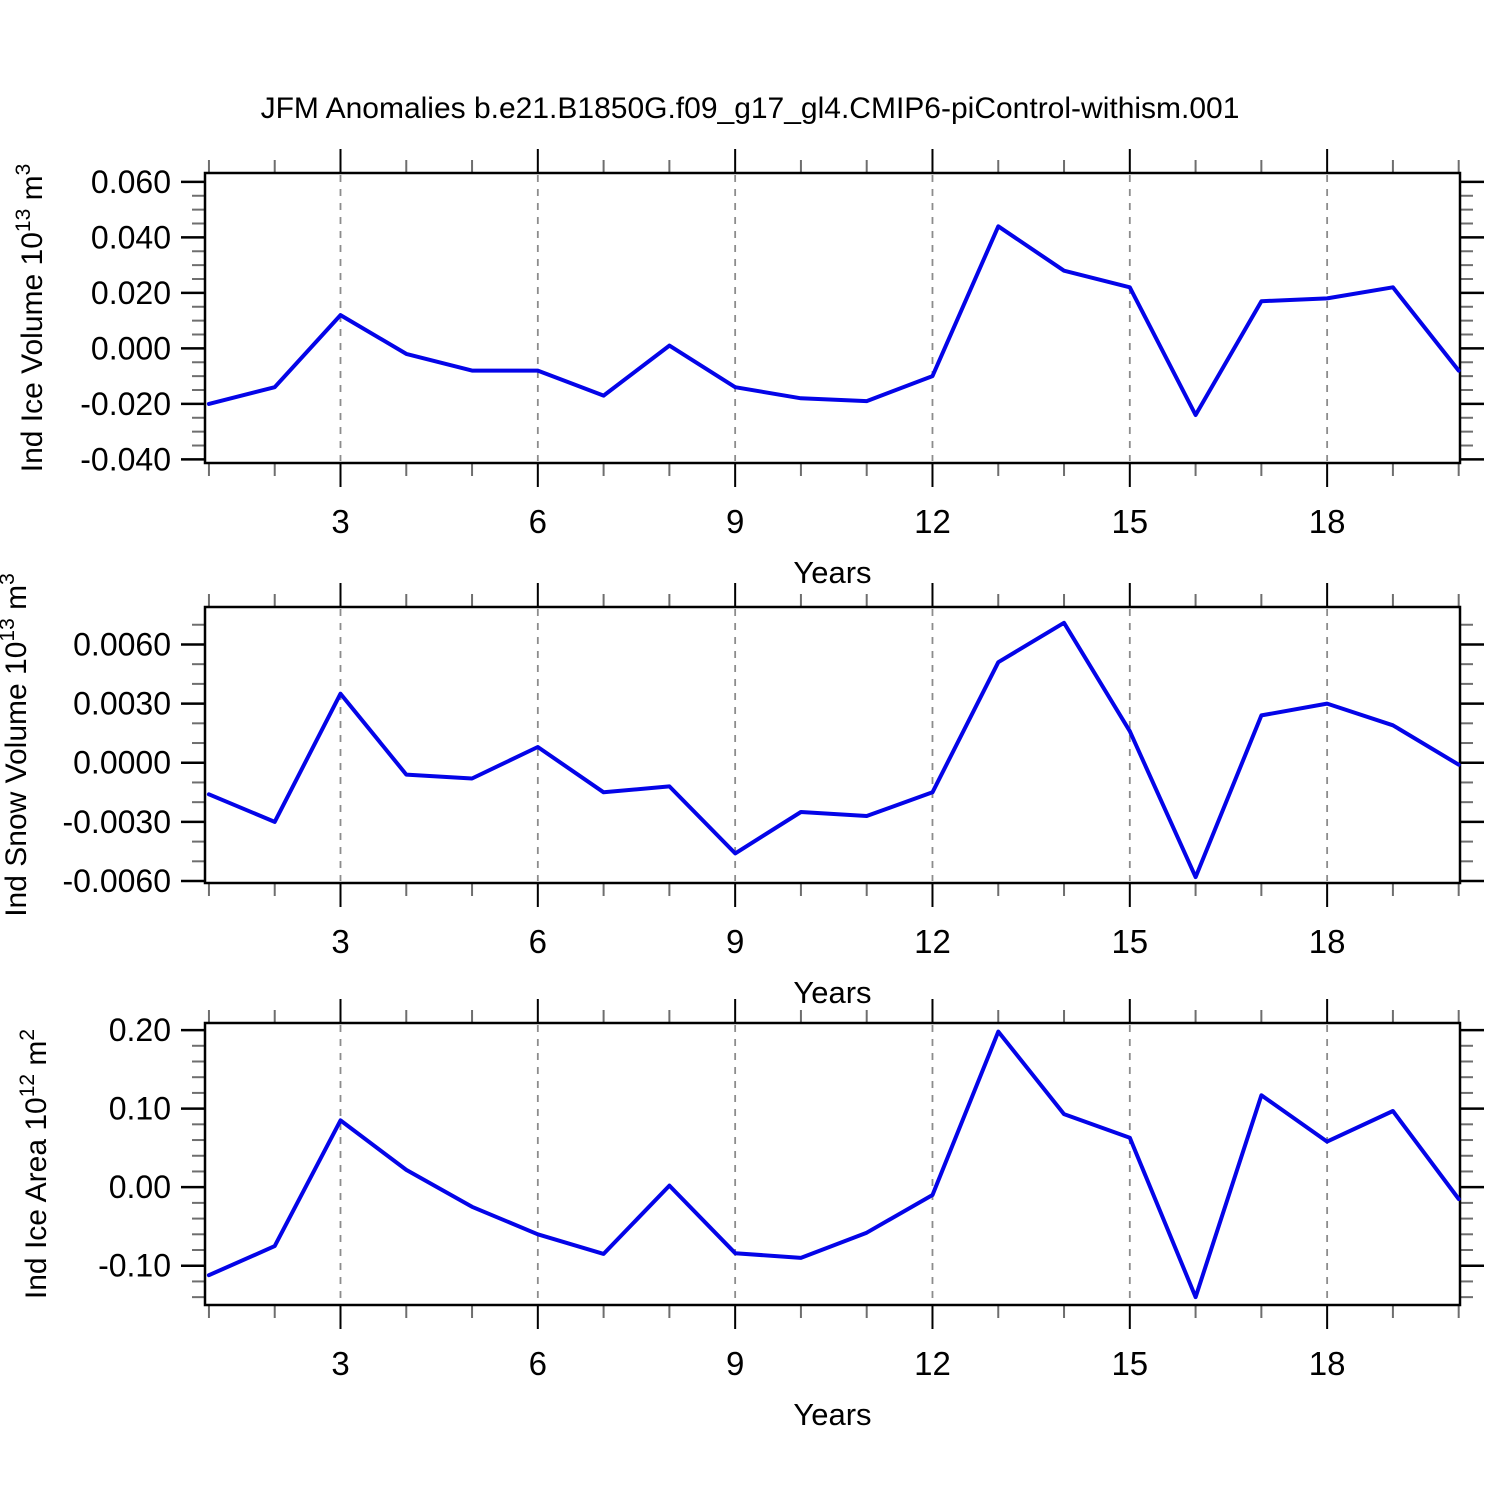 This screenshot has height=1500, width=1500. What do you see at coordinates (140, 1030) in the screenshot?
I see `panel-3-ytick-label: 0.20` at bounding box center [140, 1030].